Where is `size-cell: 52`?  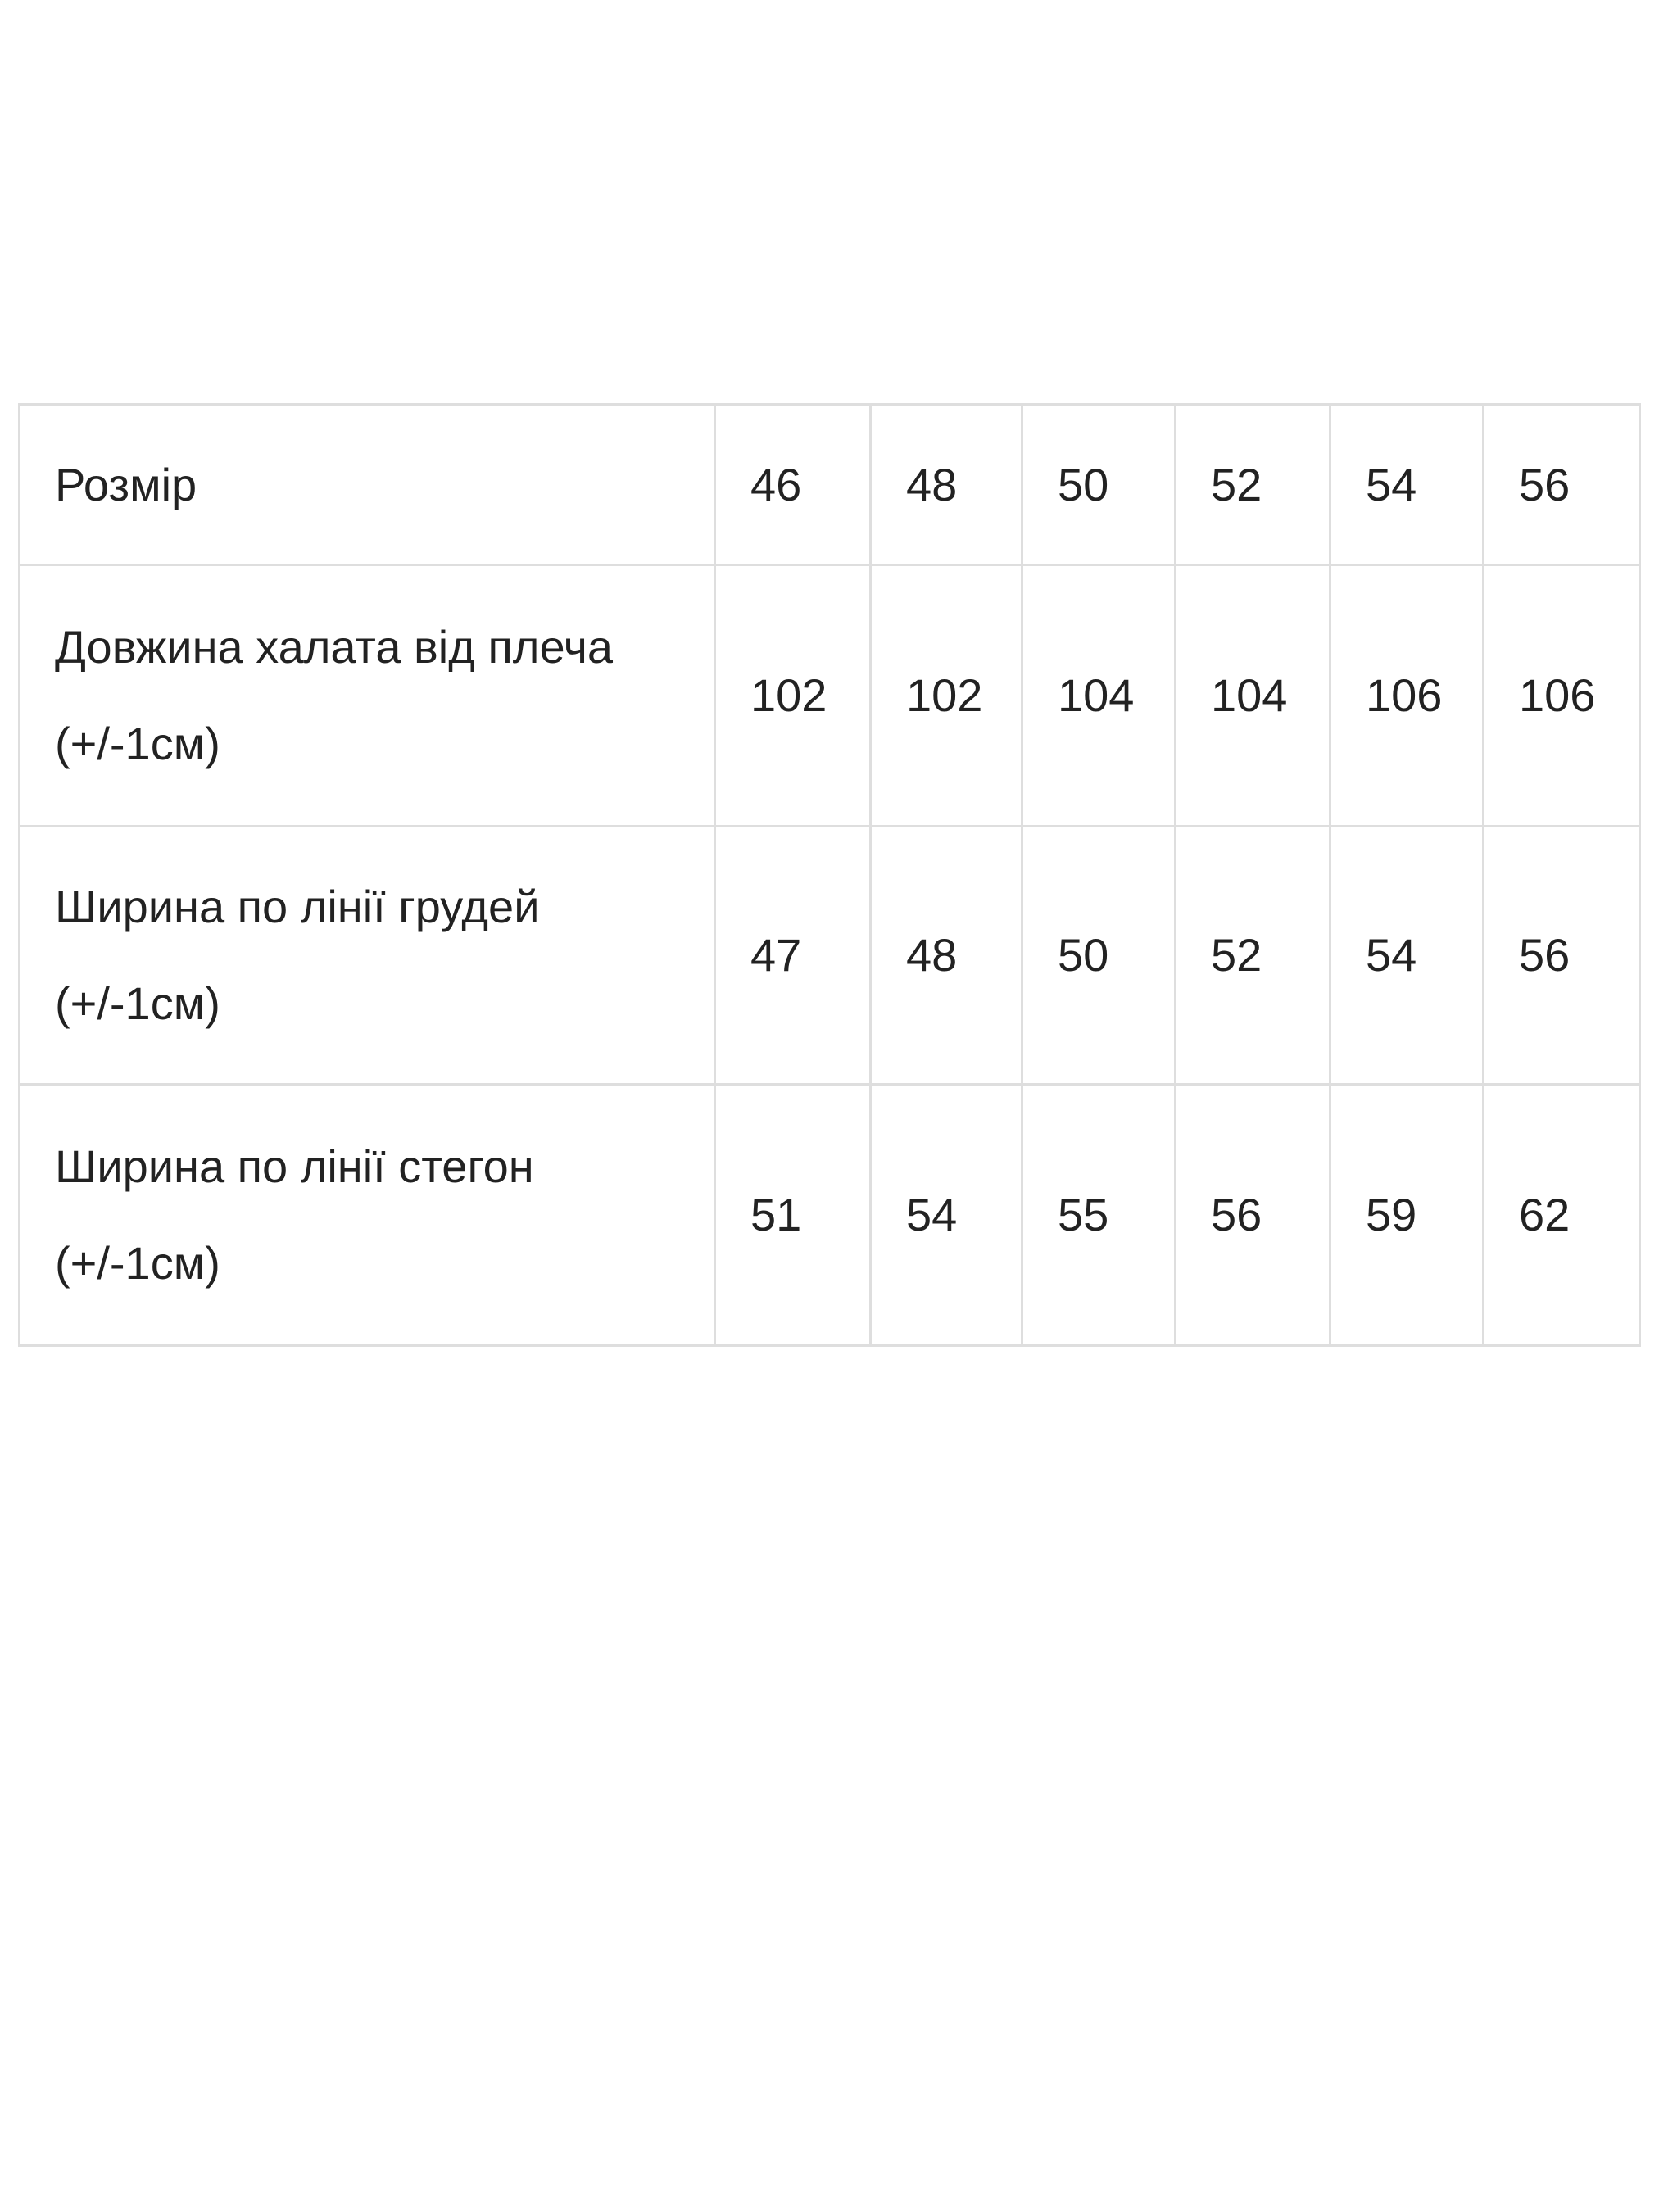 size-cell: 52 is located at coordinates (1252, 484).